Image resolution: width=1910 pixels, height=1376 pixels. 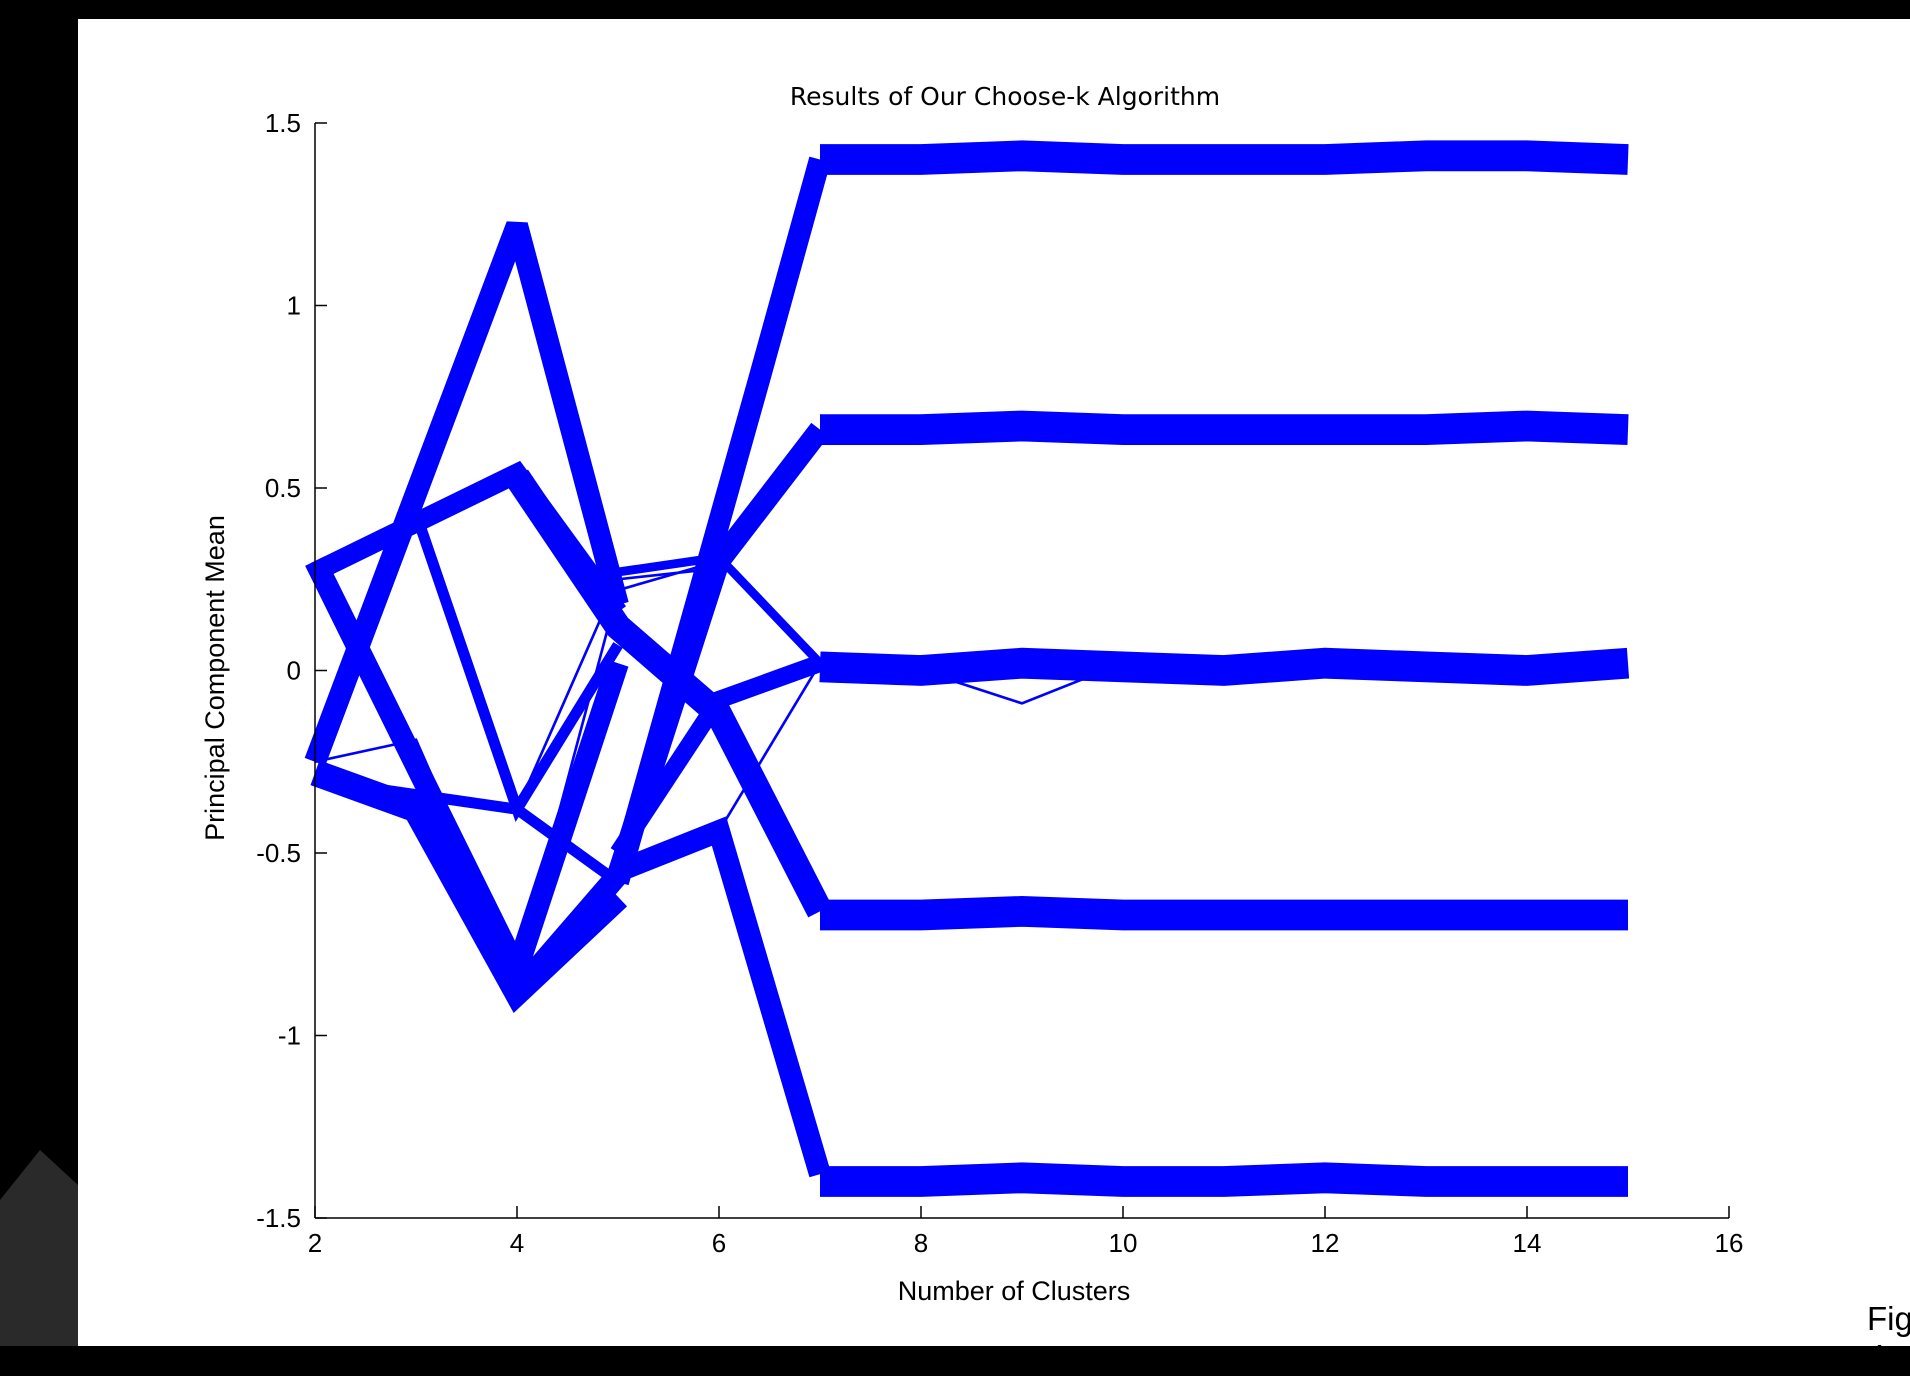 I want to click on y-tick-label: 1, so click(x=294, y=306).